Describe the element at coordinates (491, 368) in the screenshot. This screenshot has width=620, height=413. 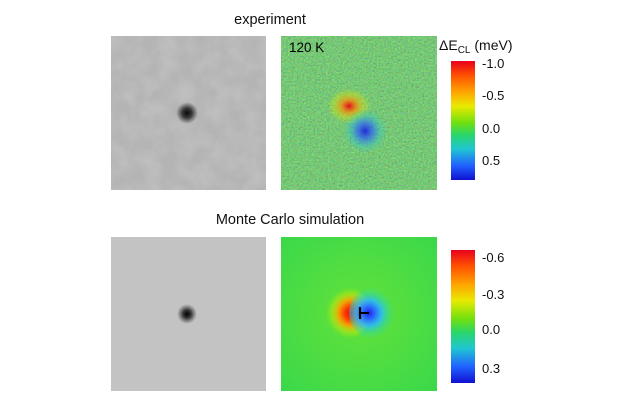
I see `colorbar-tick: 0.3` at that location.